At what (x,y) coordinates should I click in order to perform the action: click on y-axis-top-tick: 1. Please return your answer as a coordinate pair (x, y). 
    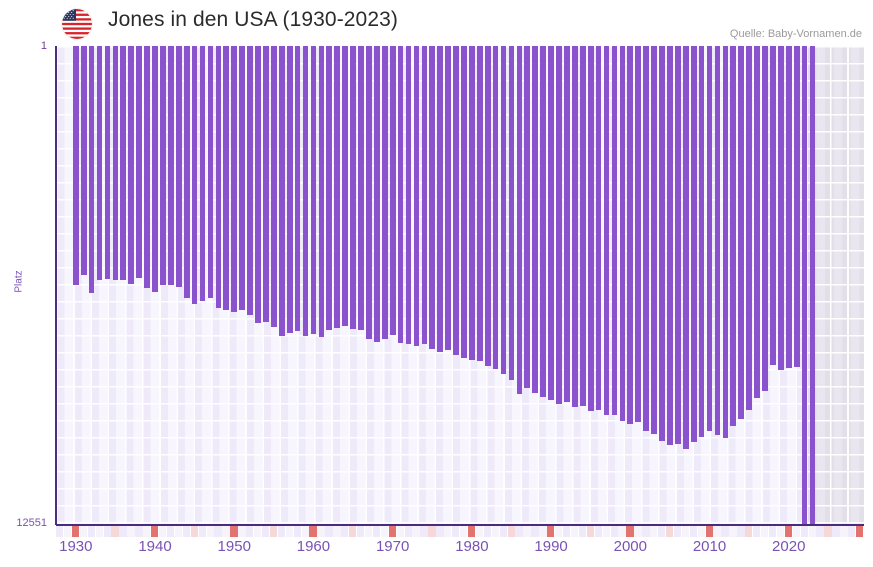
    Looking at the image, I should click on (43, 46).